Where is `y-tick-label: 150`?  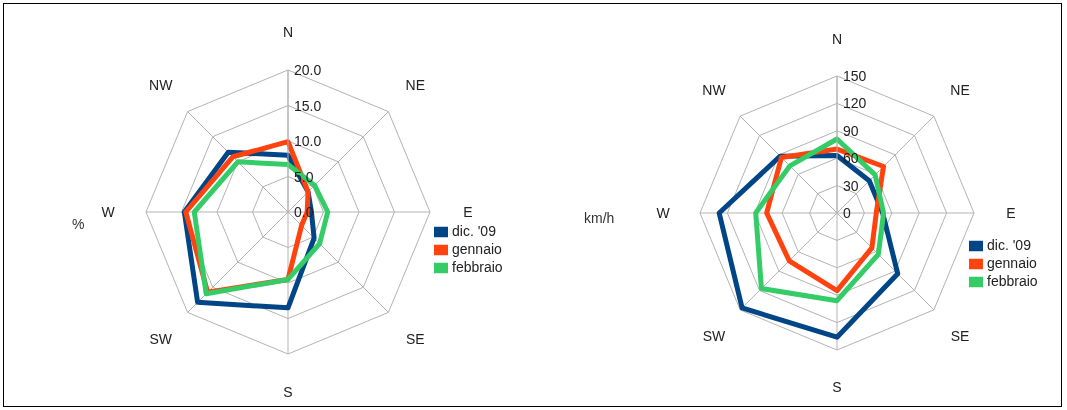
y-tick-label: 150 is located at coordinates (855, 76).